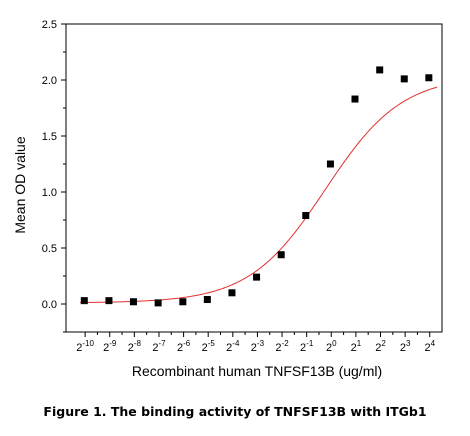  What do you see at coordinates (135, 346) in the screenshot?
I see `x-tick-label: 2-8` at bounding box center [135, 346].